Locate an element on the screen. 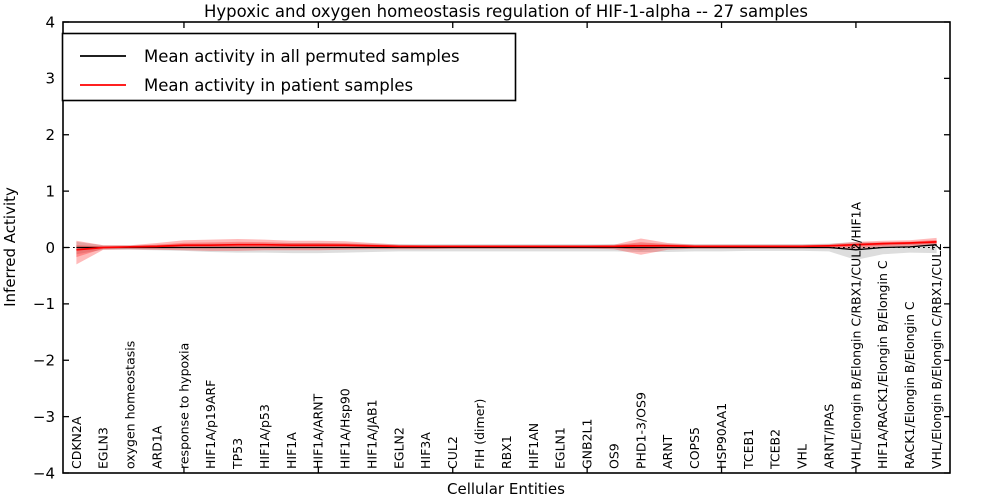  category-label: HSP90AA1 is located at coordinates (721, 436).